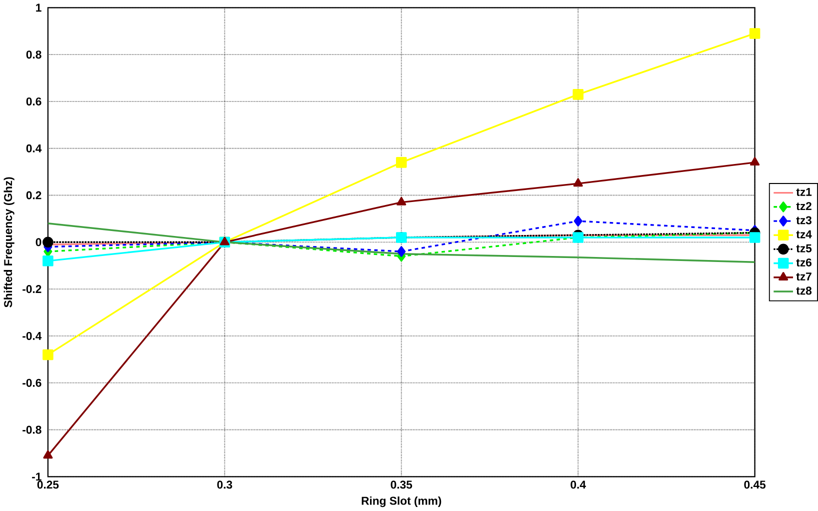  I want to click on y-tick-label: 0, so click(39, 242).